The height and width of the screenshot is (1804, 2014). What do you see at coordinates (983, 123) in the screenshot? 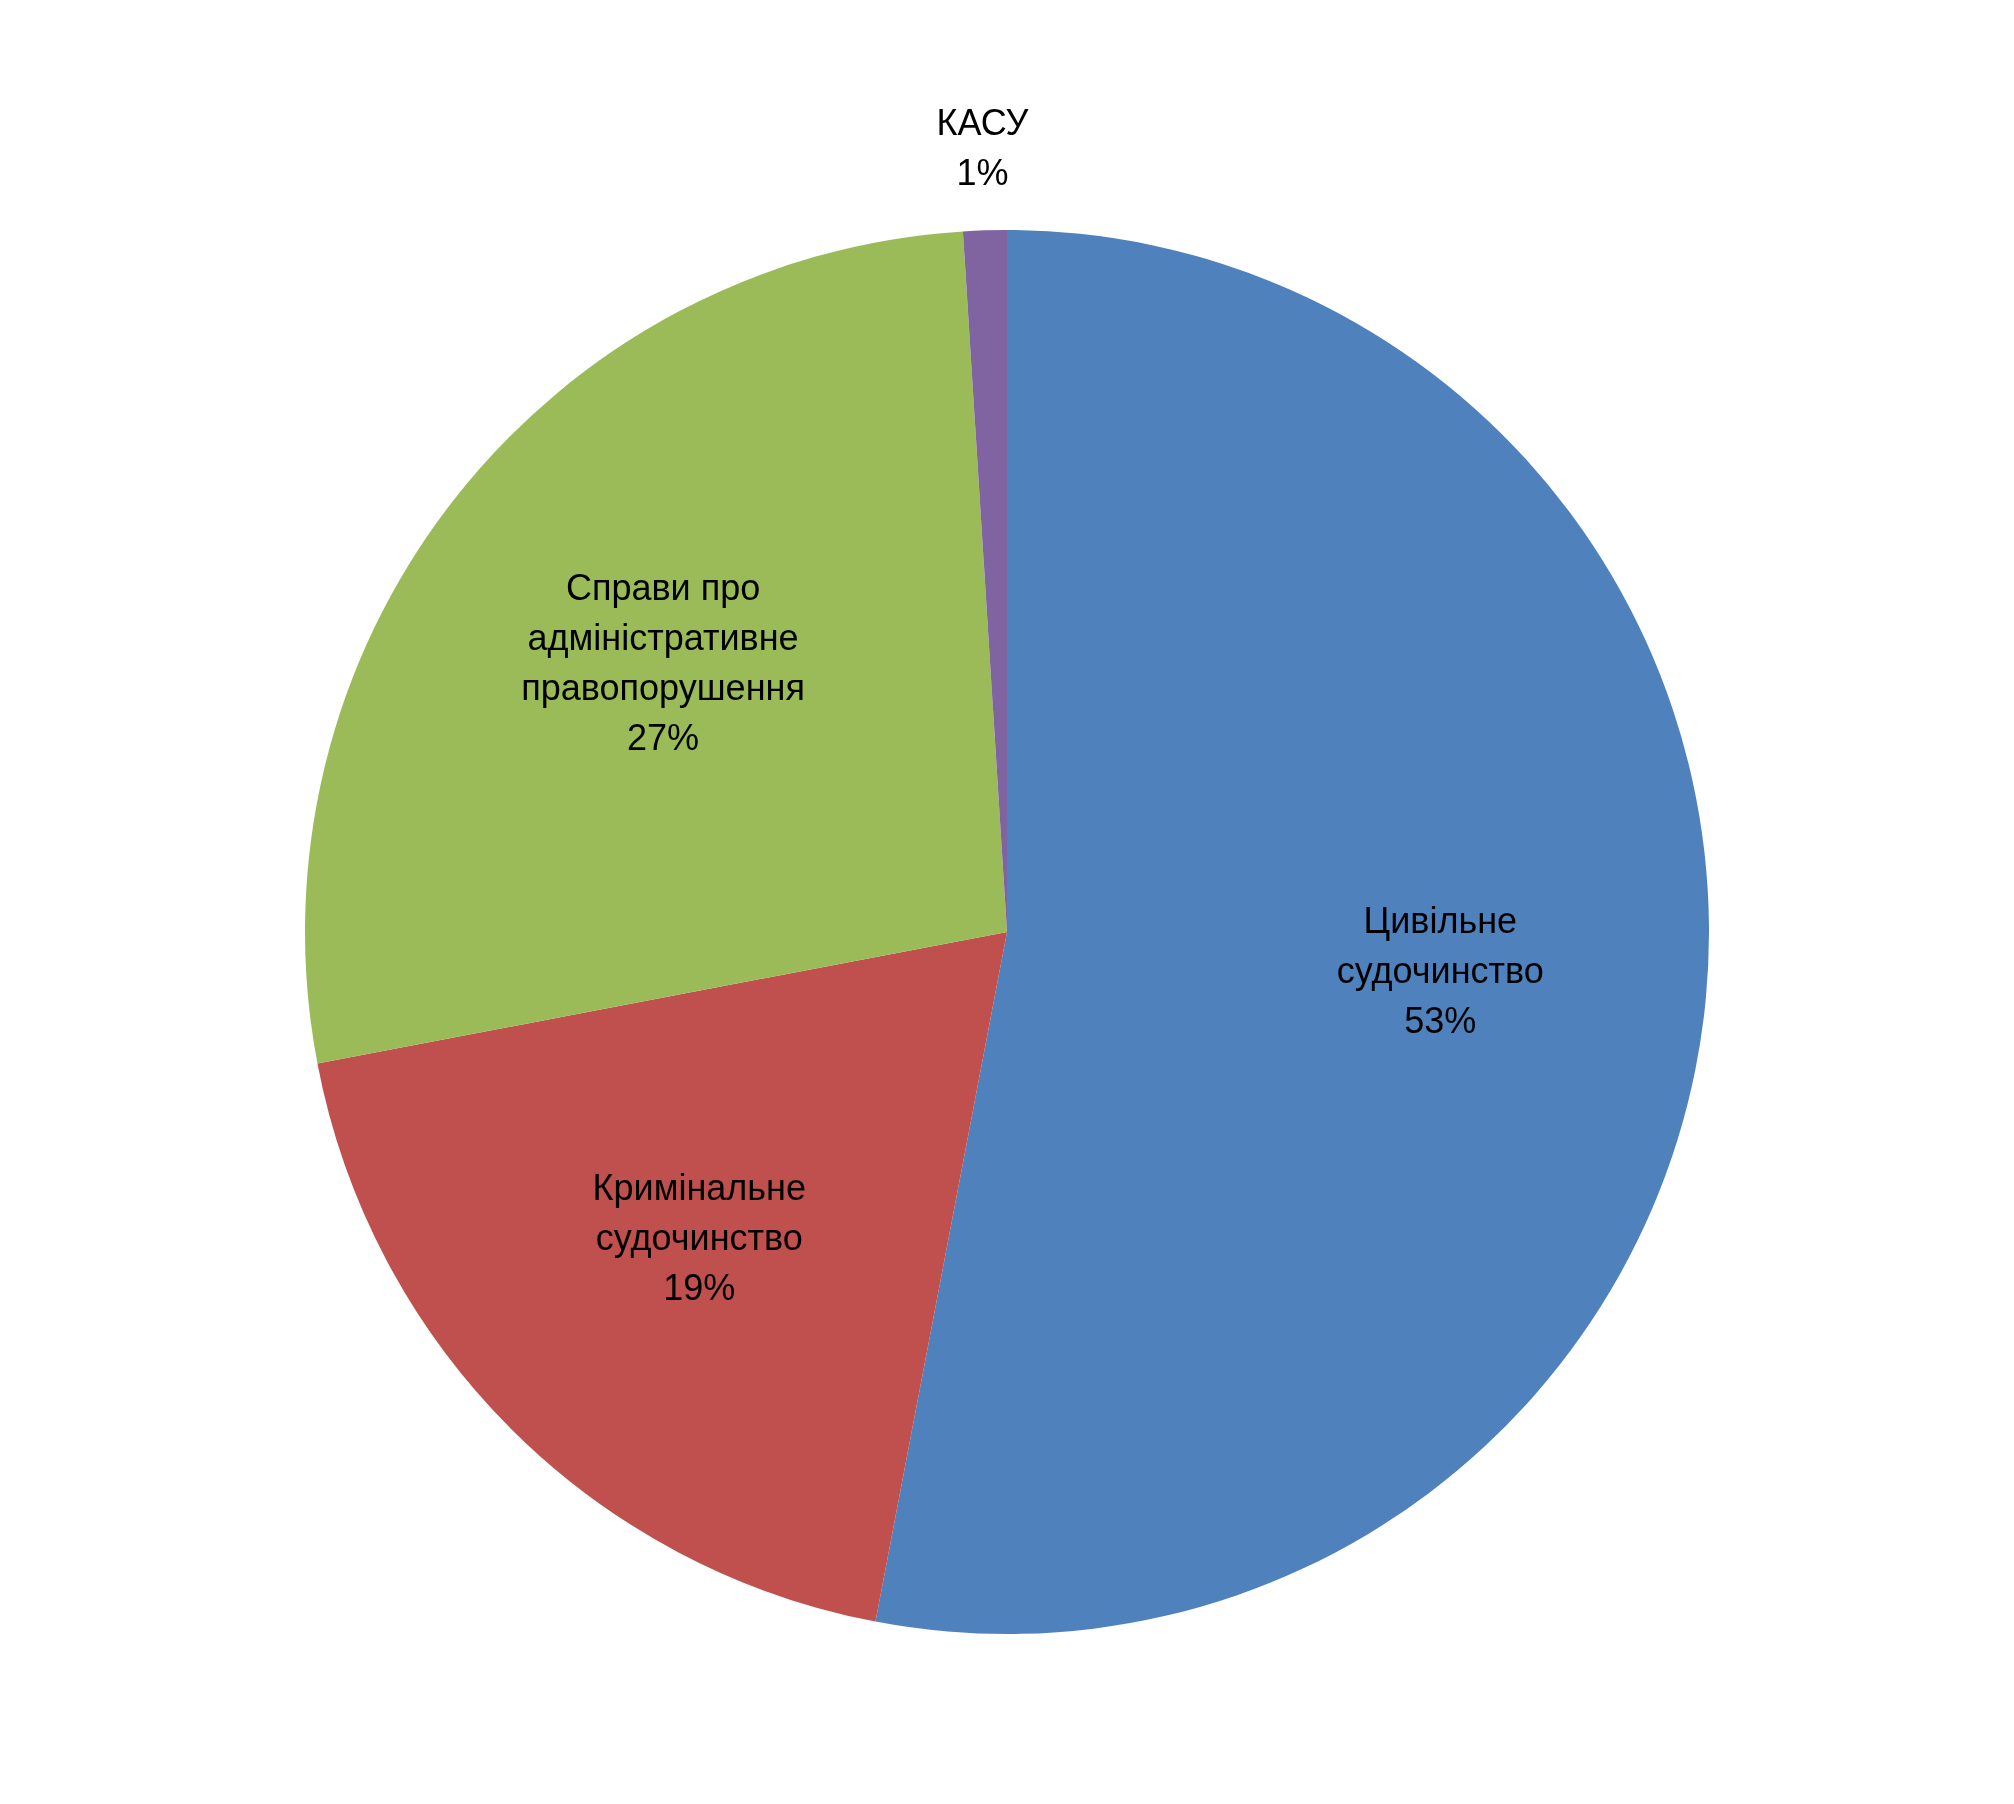
I see `slice-label: КАСУ` at bounding box center [983, 123].